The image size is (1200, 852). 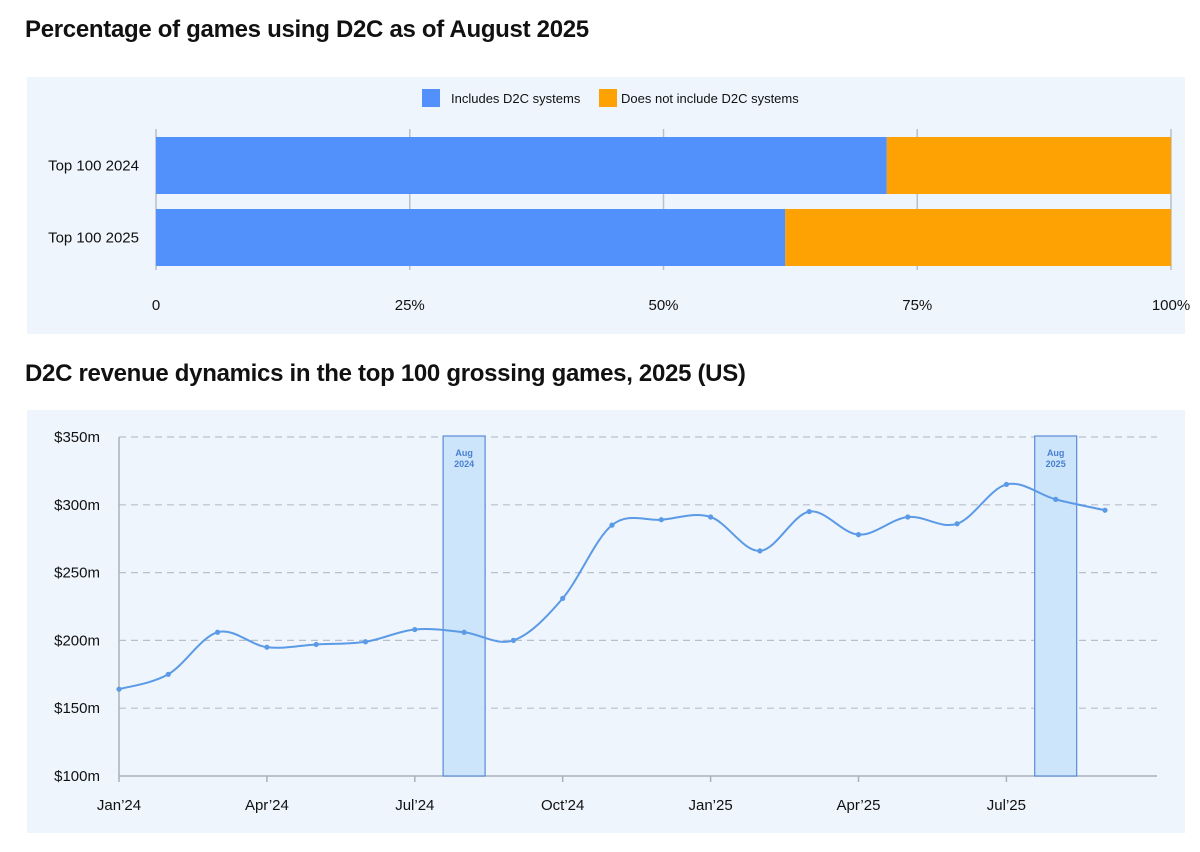 I want to click on highlight-label-year: 2025, so click(x=1056, y=464).